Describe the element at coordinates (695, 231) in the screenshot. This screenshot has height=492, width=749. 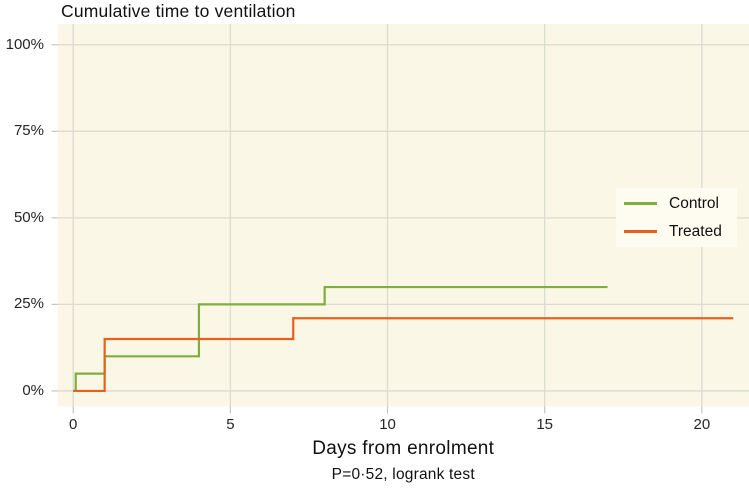
I see `legend-label: Treated` at that location.